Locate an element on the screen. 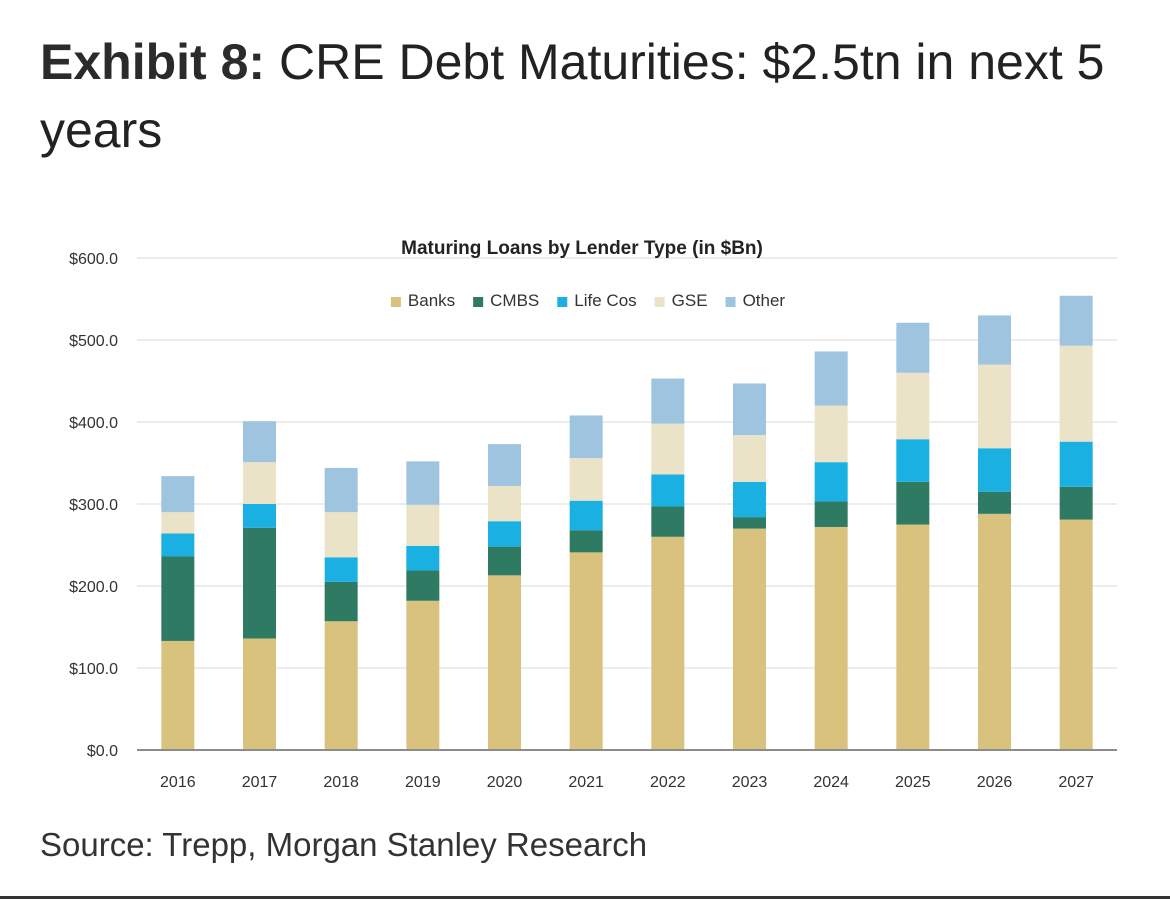 This screenshot has width=1170, height=899. x-tick-label: 2021 is located at coordinates (586, 782).